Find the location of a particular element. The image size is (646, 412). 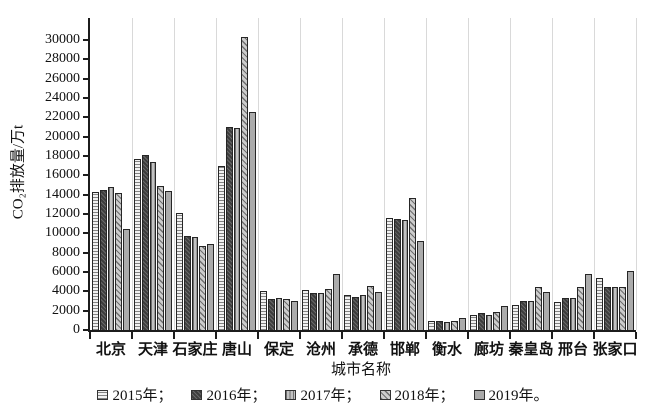

bar-保定-2017年 is located at coordinates (279, 314).